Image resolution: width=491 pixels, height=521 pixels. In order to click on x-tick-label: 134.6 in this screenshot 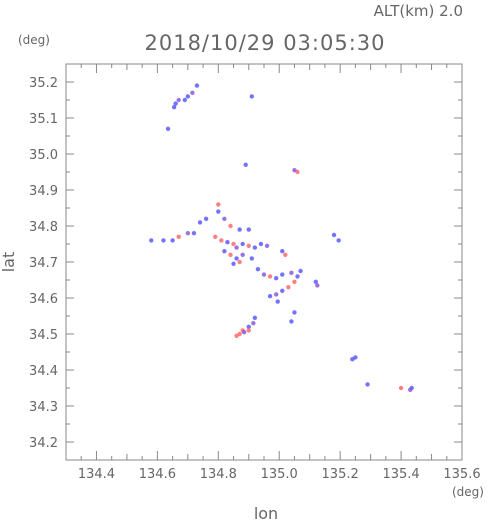, I will do `click(157, 474)`.